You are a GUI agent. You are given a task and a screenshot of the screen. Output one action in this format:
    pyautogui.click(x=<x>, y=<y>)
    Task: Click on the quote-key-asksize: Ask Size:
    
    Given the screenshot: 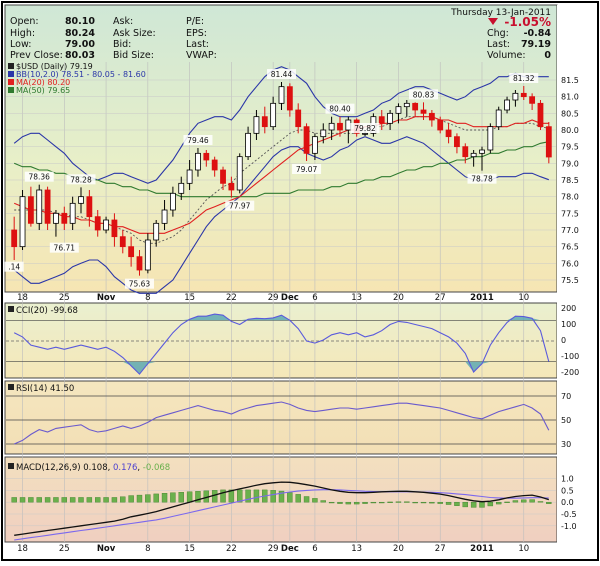 What is the action you would take?
    pyautogui.click(x=134, y=33)
    